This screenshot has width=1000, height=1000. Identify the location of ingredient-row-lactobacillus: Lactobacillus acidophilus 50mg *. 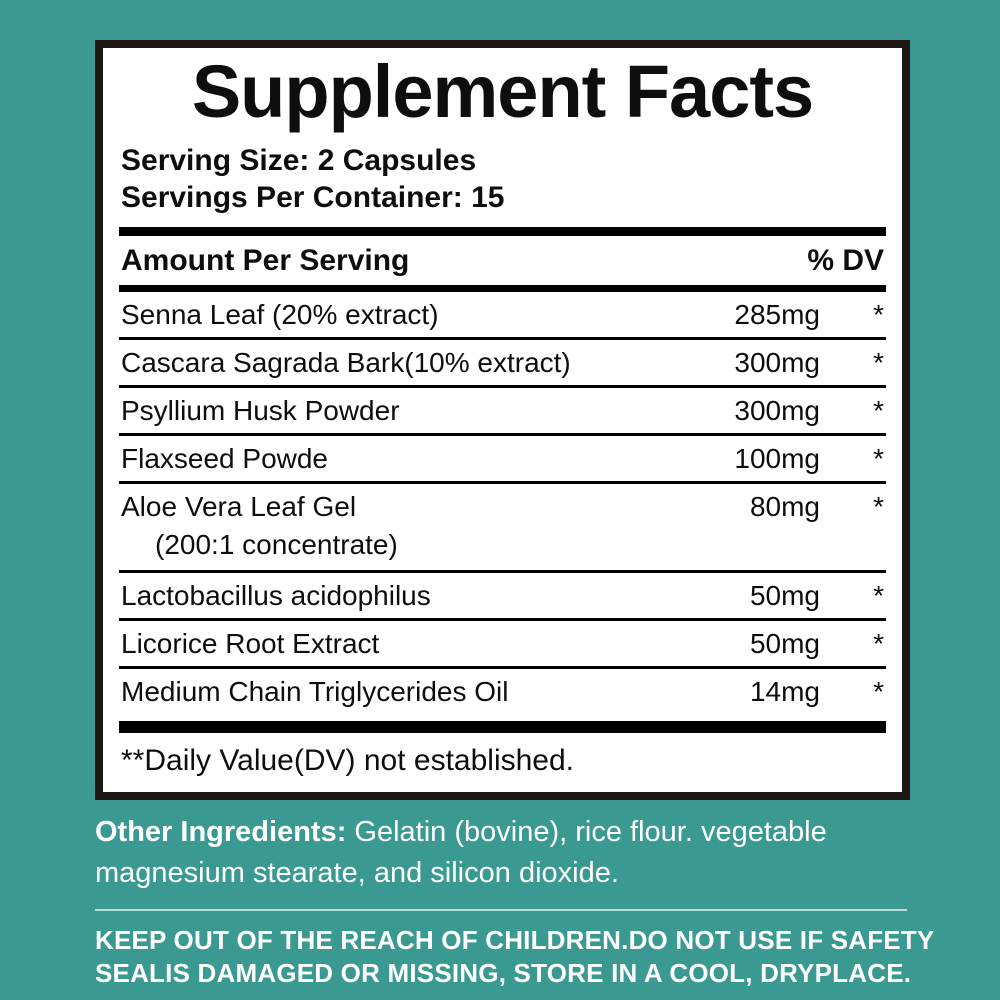
(502, 597).